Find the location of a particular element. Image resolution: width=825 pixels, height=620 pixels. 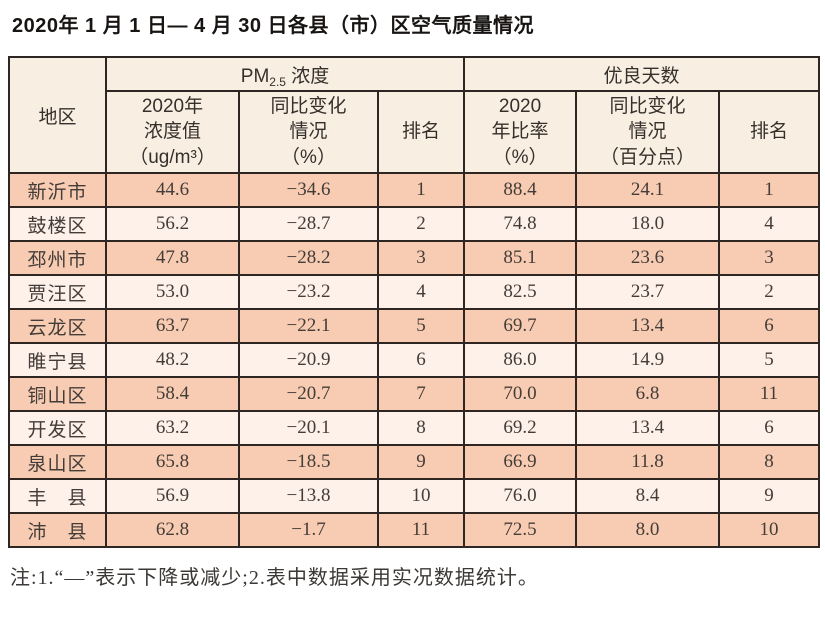

region-cell: 鼓楼区 is located at coordinates (57, 224).